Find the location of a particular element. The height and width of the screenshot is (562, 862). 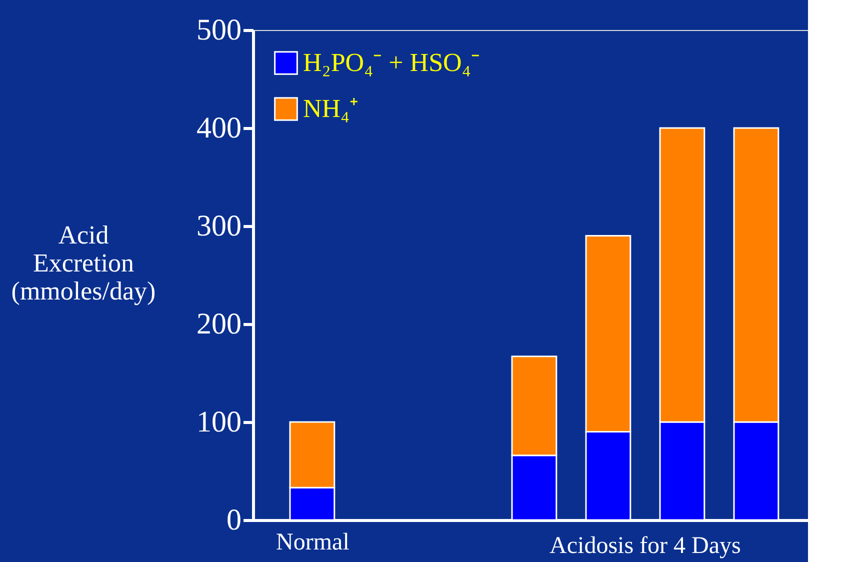

legend-label: NH₄⁺ is located at coordinates (331, 108).